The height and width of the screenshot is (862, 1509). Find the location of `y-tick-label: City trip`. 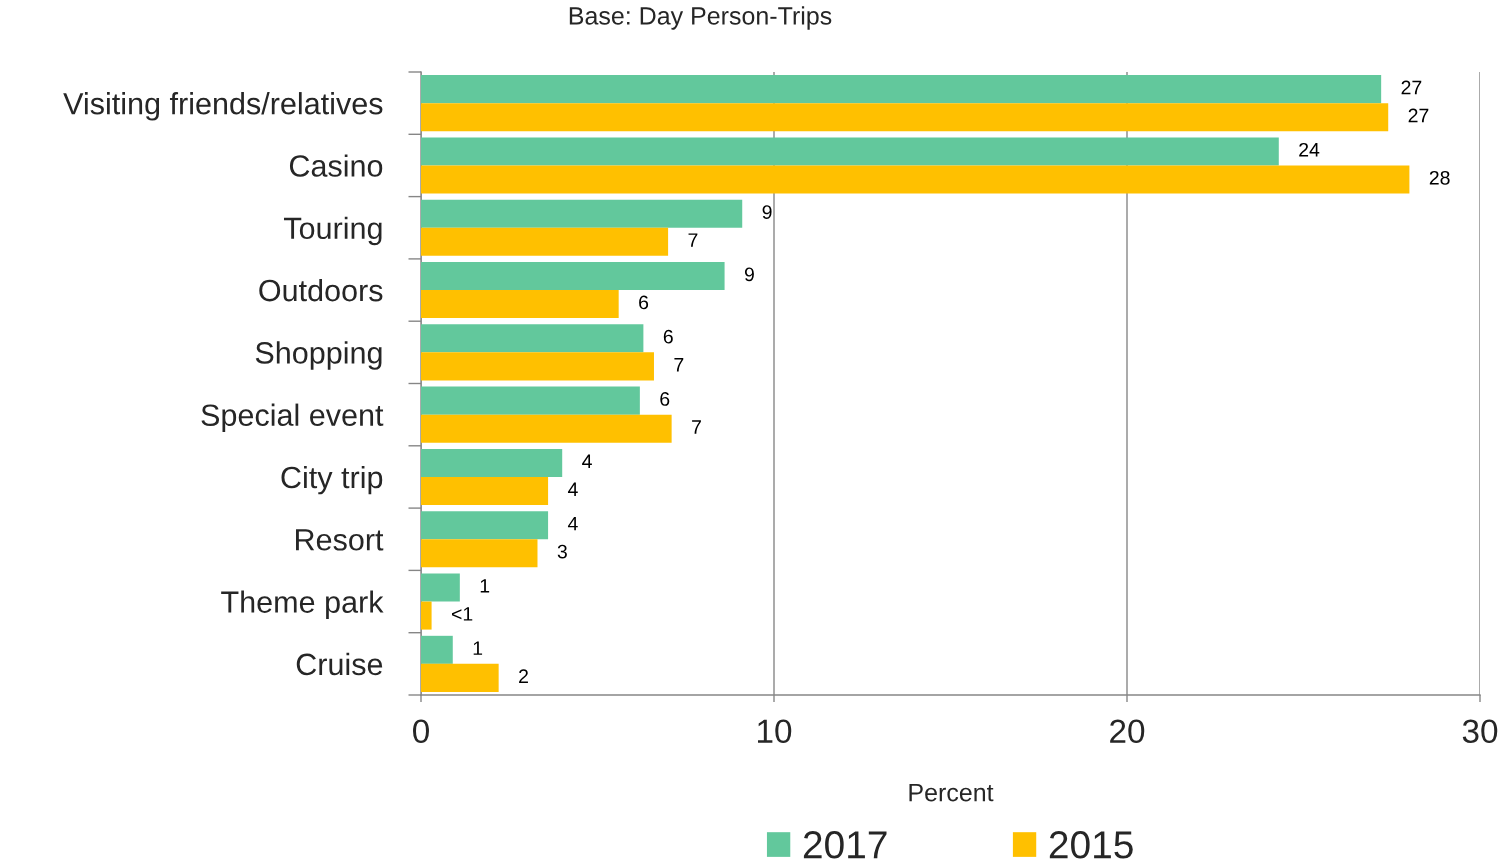

y-tick-label: City trip is located at coordinates (332, 480).